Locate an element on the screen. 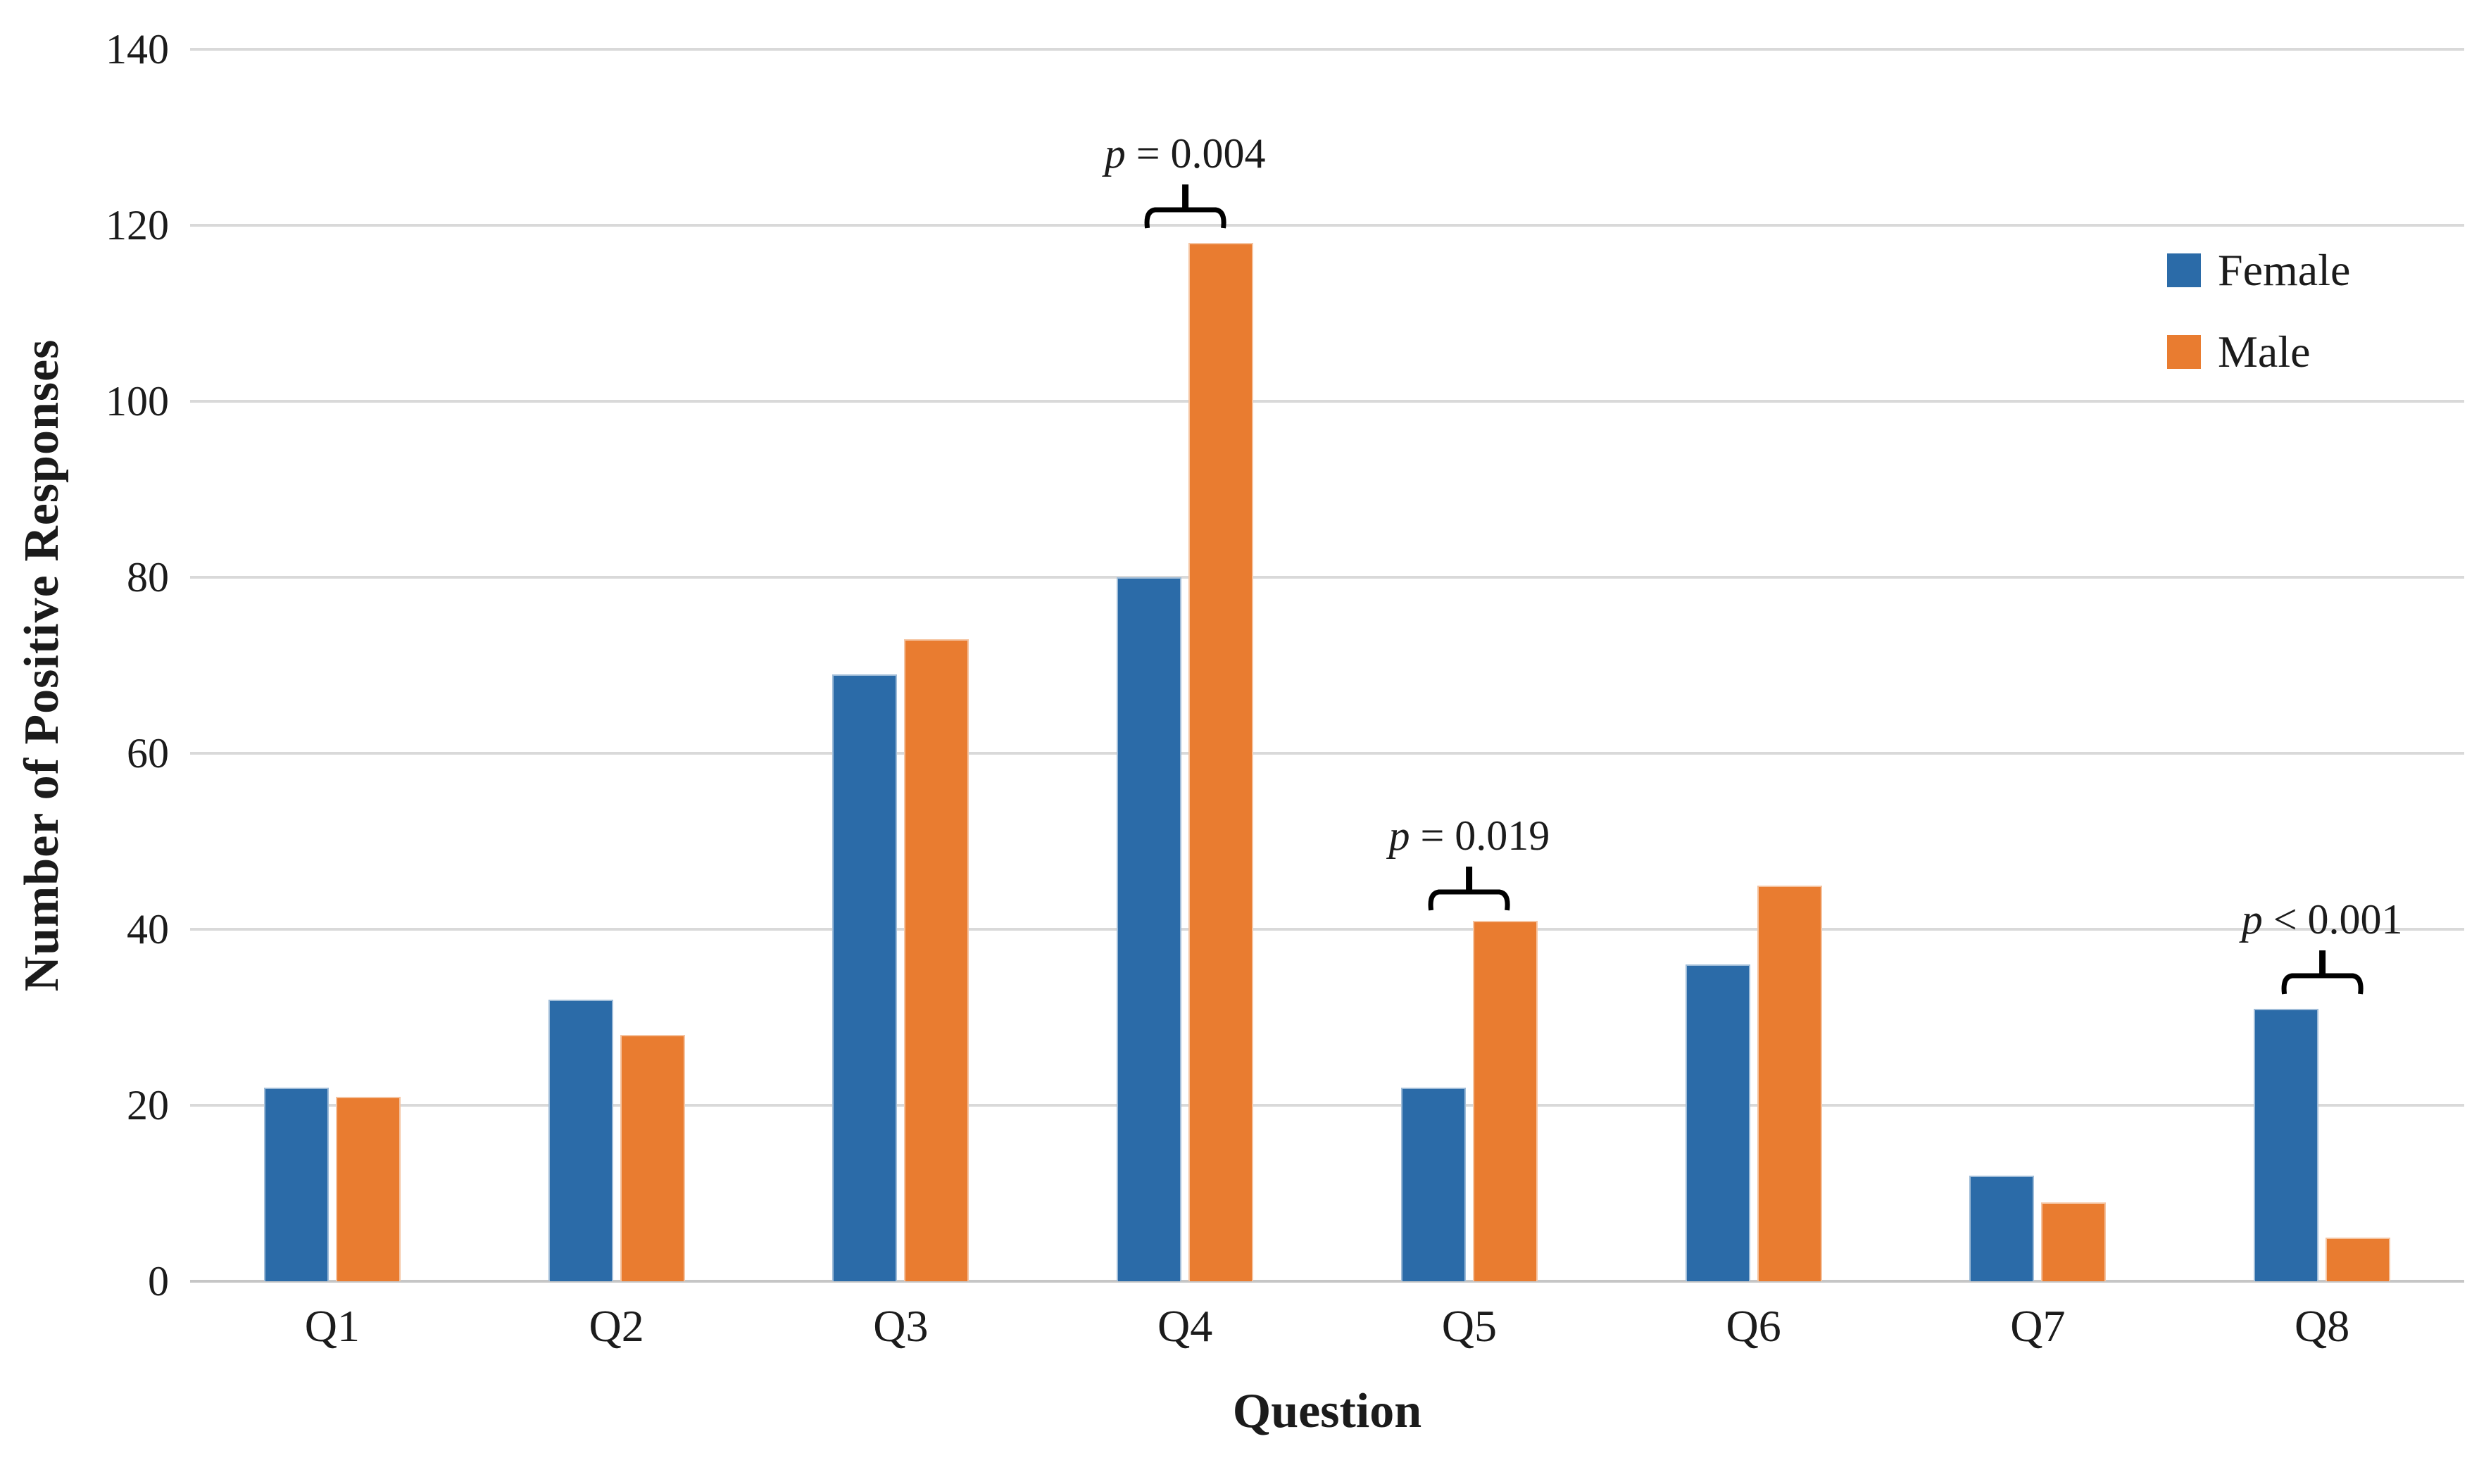 The height and width of the screenshot is (1484, 2479). bar-Q8-male is located at coordinates (2358, 1259).